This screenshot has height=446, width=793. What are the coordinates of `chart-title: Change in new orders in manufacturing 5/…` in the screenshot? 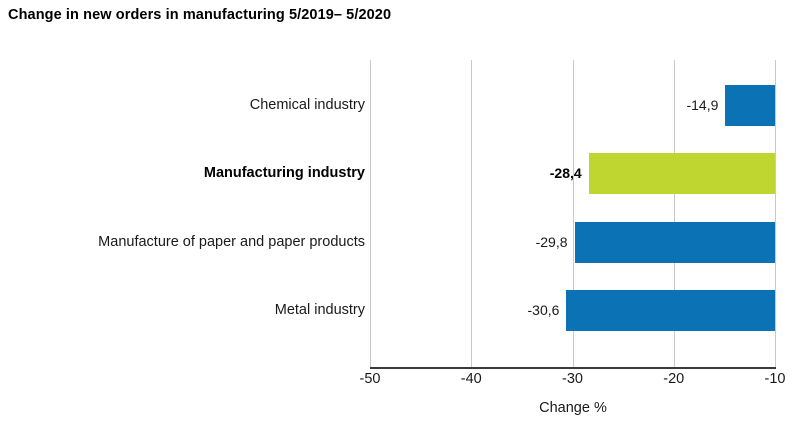 It's located at (200, 15).